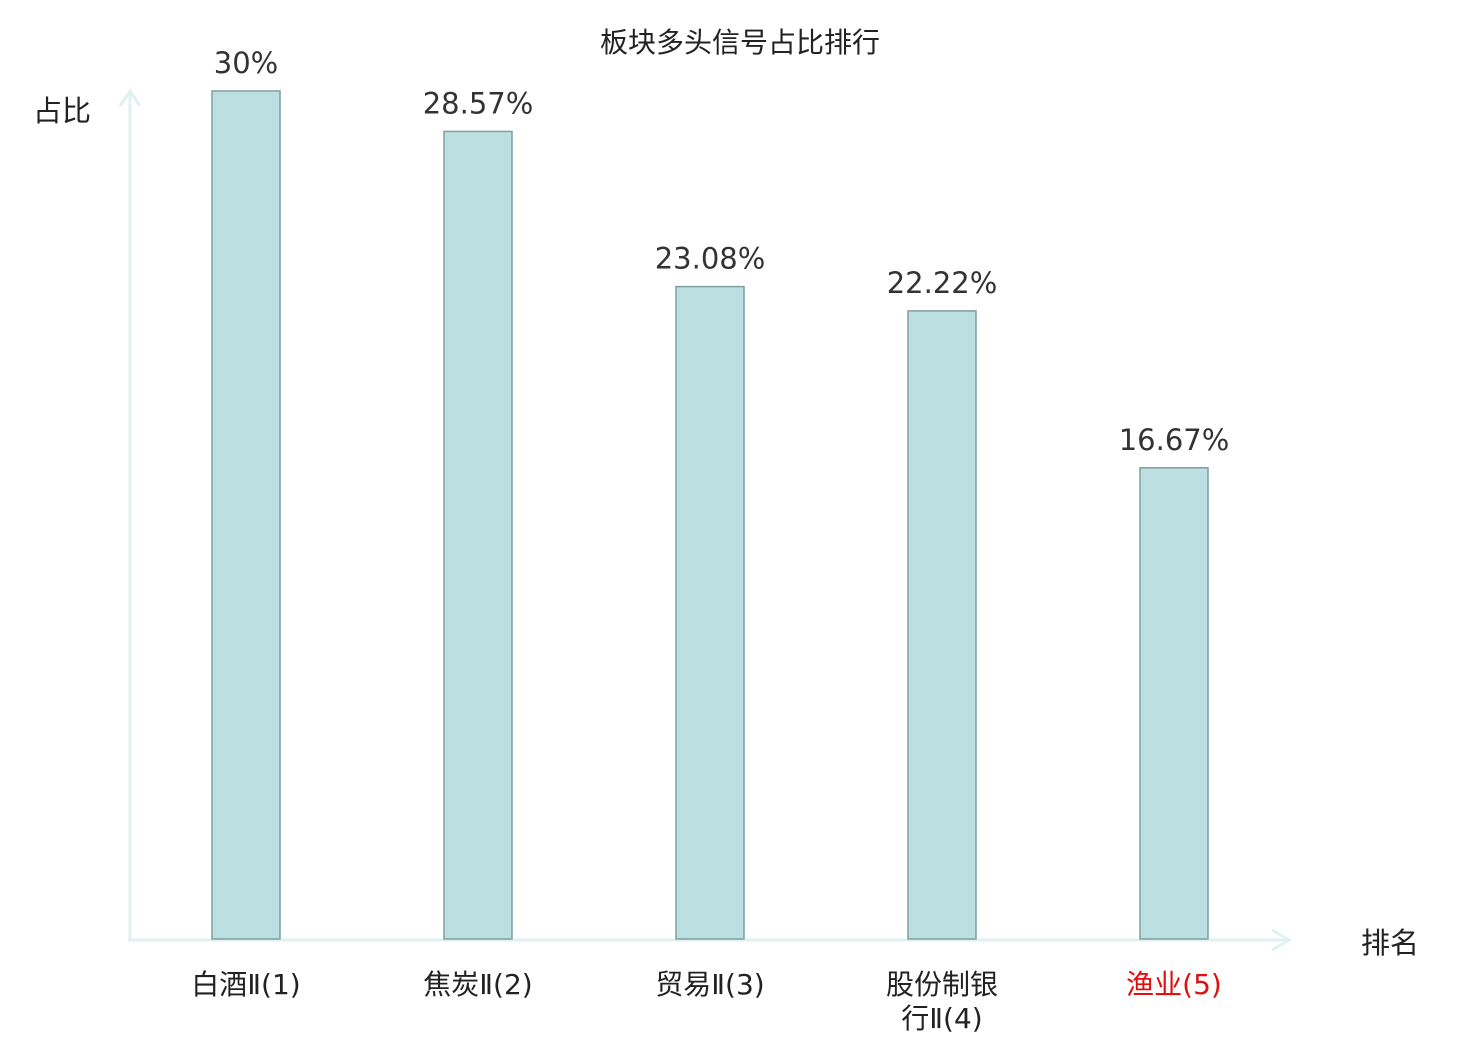 This screenshot has width=1480, height=1044. What do you see at coordinates (478, 103) in the screenshot?
I see `value-label-2: 28.57%` at bounding box center [478, 103].